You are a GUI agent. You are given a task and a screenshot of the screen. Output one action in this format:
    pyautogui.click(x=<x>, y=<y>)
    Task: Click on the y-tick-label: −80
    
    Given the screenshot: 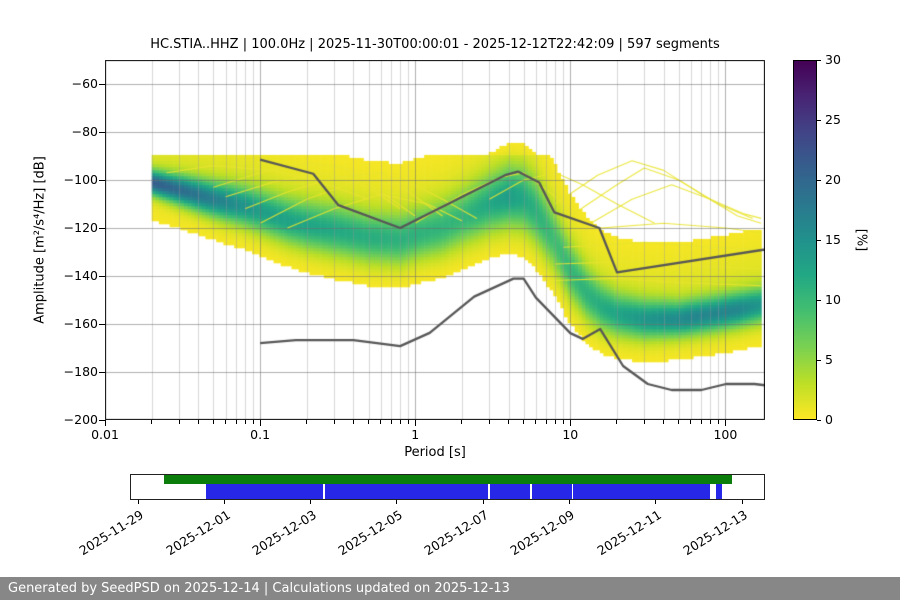 What is the action you would take?
    pyautogui.click(x=84, y=131)
    